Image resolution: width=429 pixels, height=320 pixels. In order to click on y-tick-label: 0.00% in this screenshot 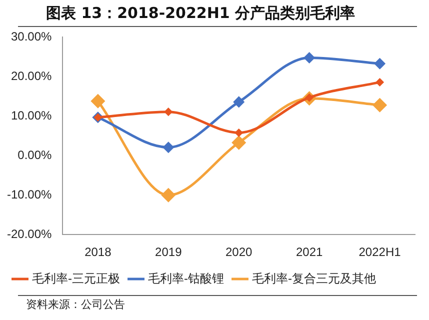, I will do `click(35, 155)`.